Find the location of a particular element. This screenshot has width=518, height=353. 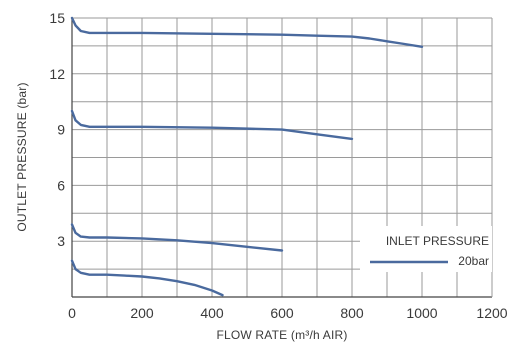

x-axis-title: FLOW RATE (m³/h AIR) is located at coordinates (281, 335).